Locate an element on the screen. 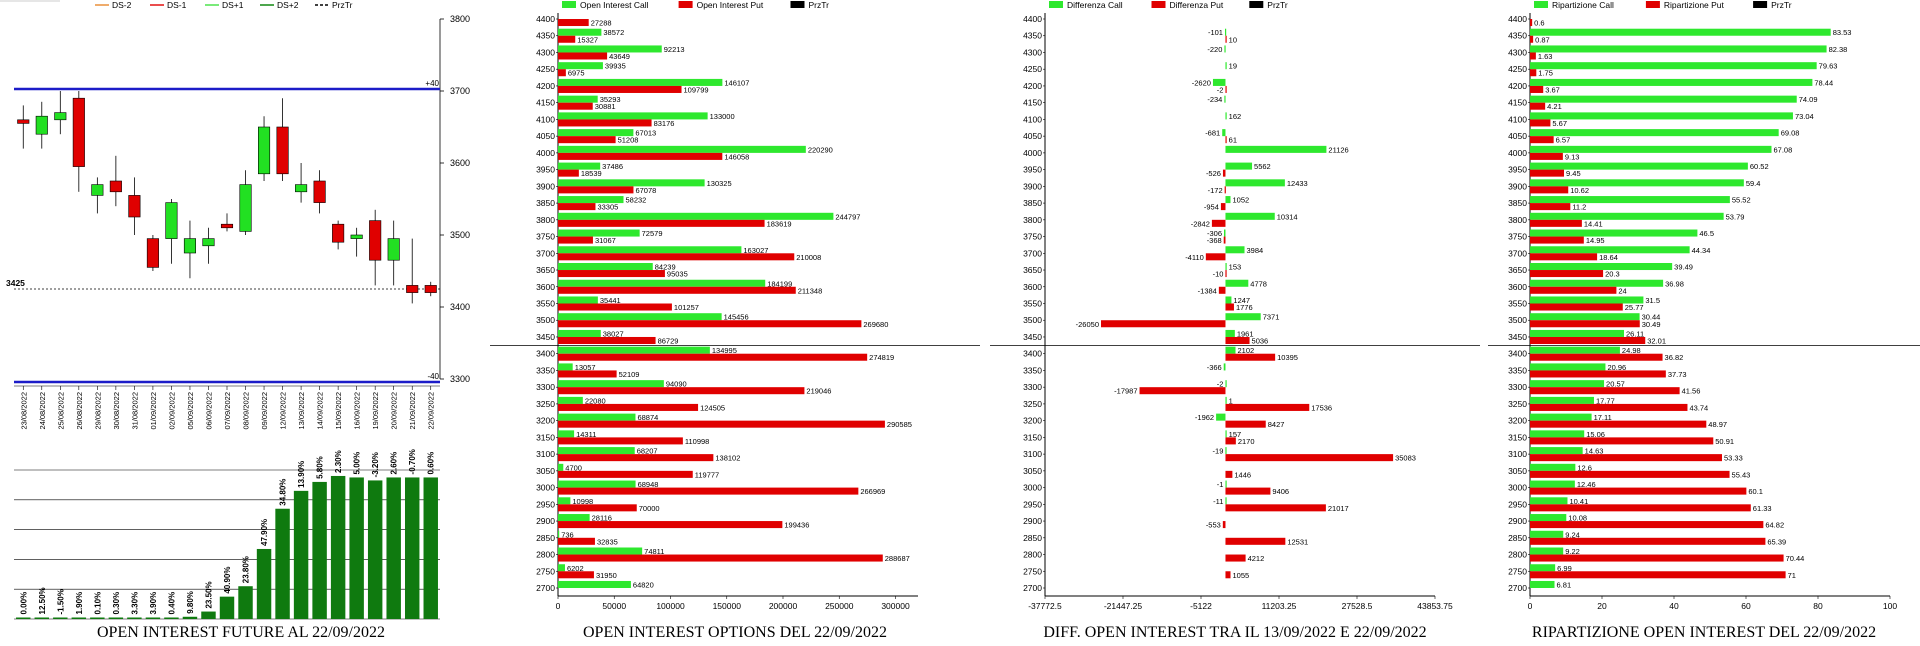 The image size is (1920, 646). call-data-label: 184199 is located at coordinates (779, 283).